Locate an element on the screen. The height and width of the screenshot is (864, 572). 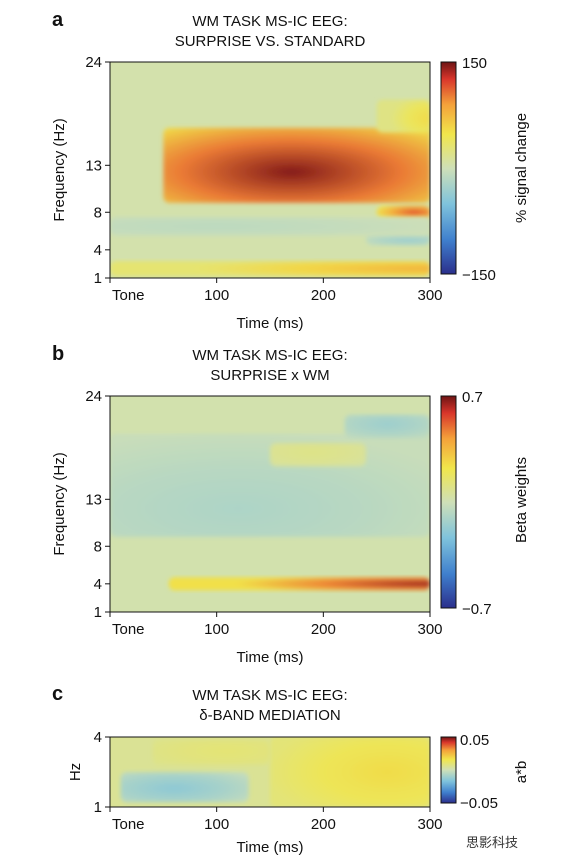
panel-c-title-line-2: δ-BAND MEDIATION is located at coordinates (269, 715).